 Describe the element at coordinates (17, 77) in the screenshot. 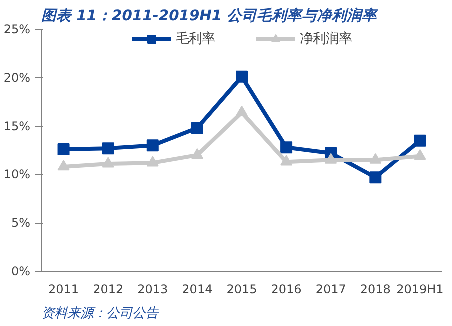

I see `y-tick-label: 20%` at that location.